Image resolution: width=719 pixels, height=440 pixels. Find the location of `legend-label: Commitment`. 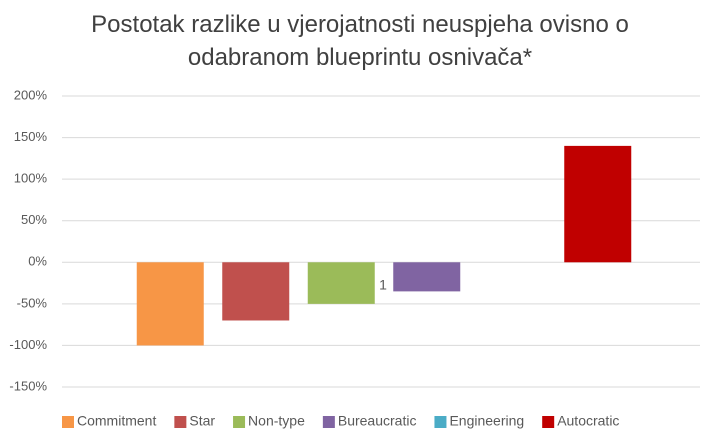

legend-label: Commitment is located at coordinates (116, 421).